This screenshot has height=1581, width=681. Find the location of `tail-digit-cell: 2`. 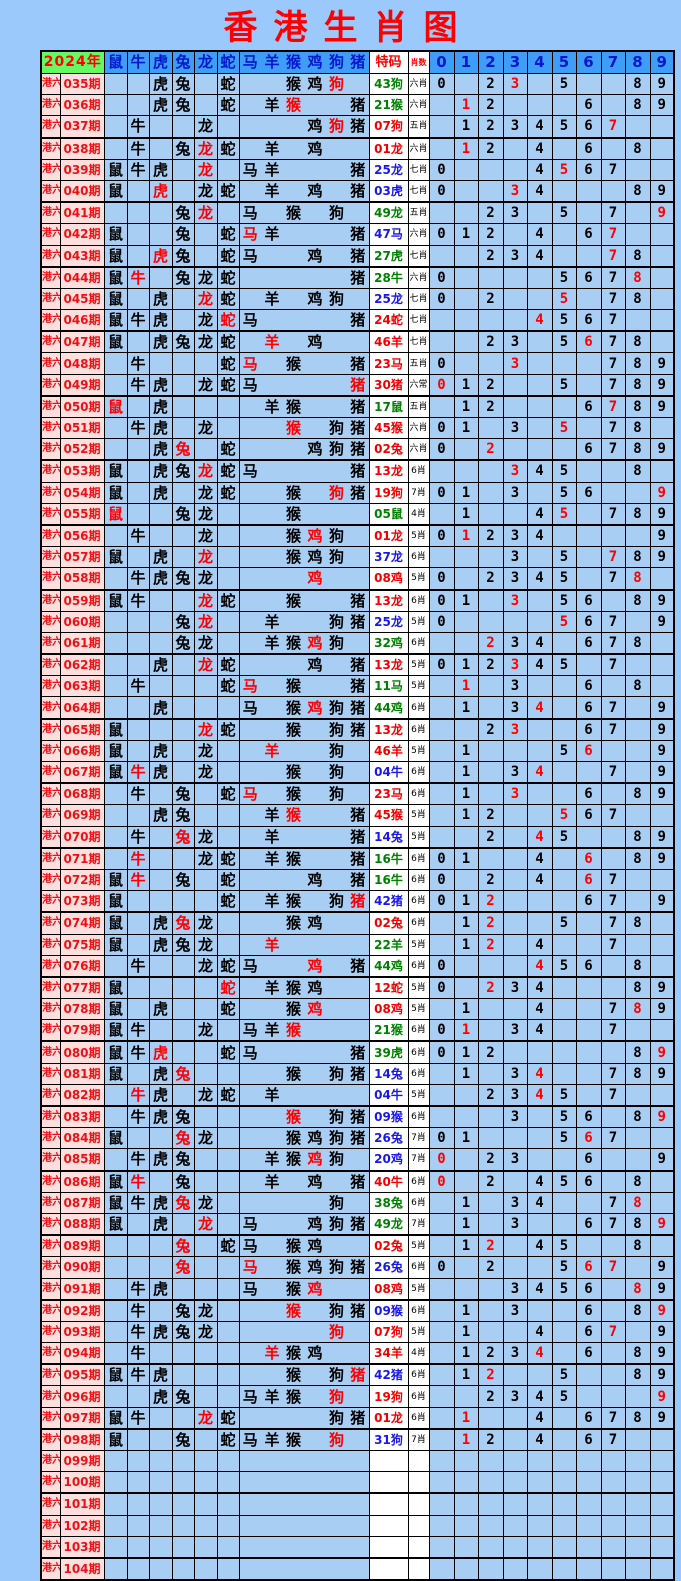

tail-digit-cell: 2 is located at coordinates (490, 406).